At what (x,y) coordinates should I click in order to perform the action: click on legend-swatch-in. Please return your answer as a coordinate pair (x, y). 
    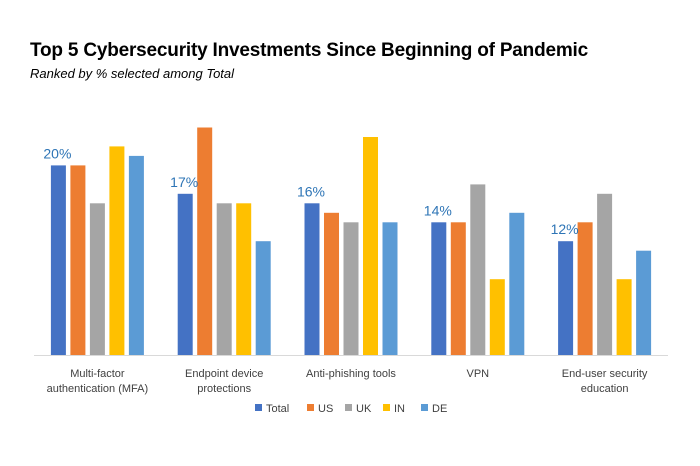
    Looking at the image, I should click on (386, 407).